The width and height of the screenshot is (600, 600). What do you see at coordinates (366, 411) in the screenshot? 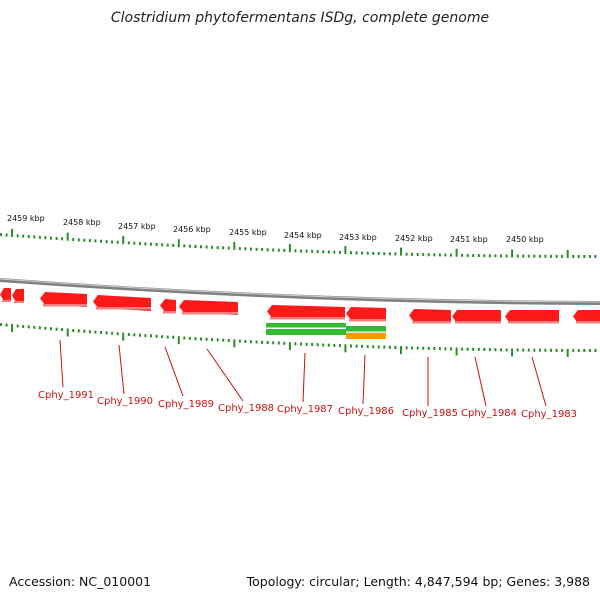
I see `gene-label-cphy-1986: Cphy_1986` at bounding box center [366, 411].